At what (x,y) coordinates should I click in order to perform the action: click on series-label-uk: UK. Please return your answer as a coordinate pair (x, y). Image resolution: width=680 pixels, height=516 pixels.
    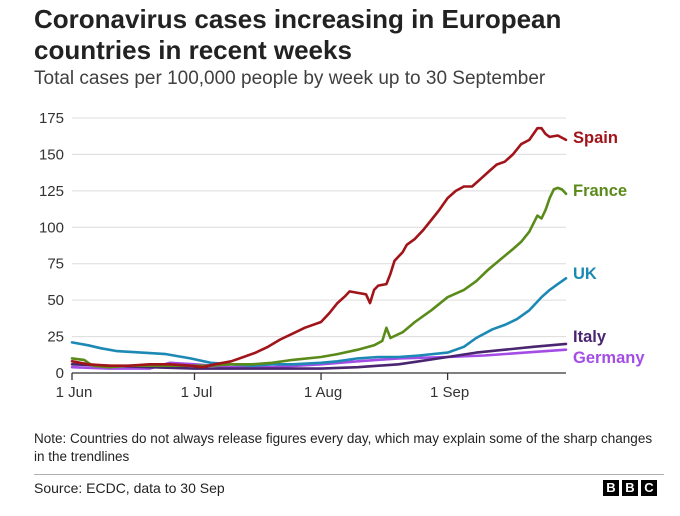
    Looking at the image, I should click on (585, 274).